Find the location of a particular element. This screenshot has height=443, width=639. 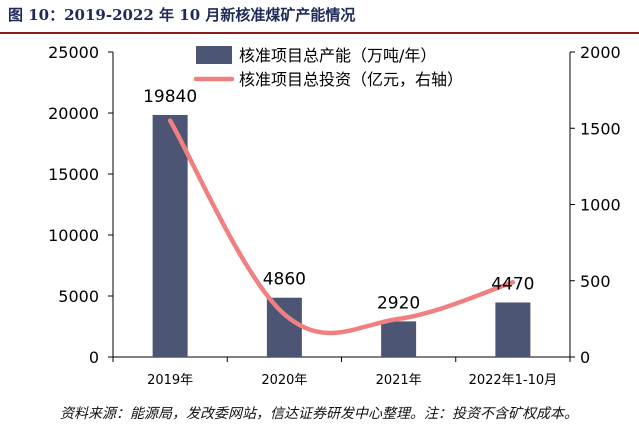

x-axis-tick-label: 2020年 is located at coordinates (284, 380).